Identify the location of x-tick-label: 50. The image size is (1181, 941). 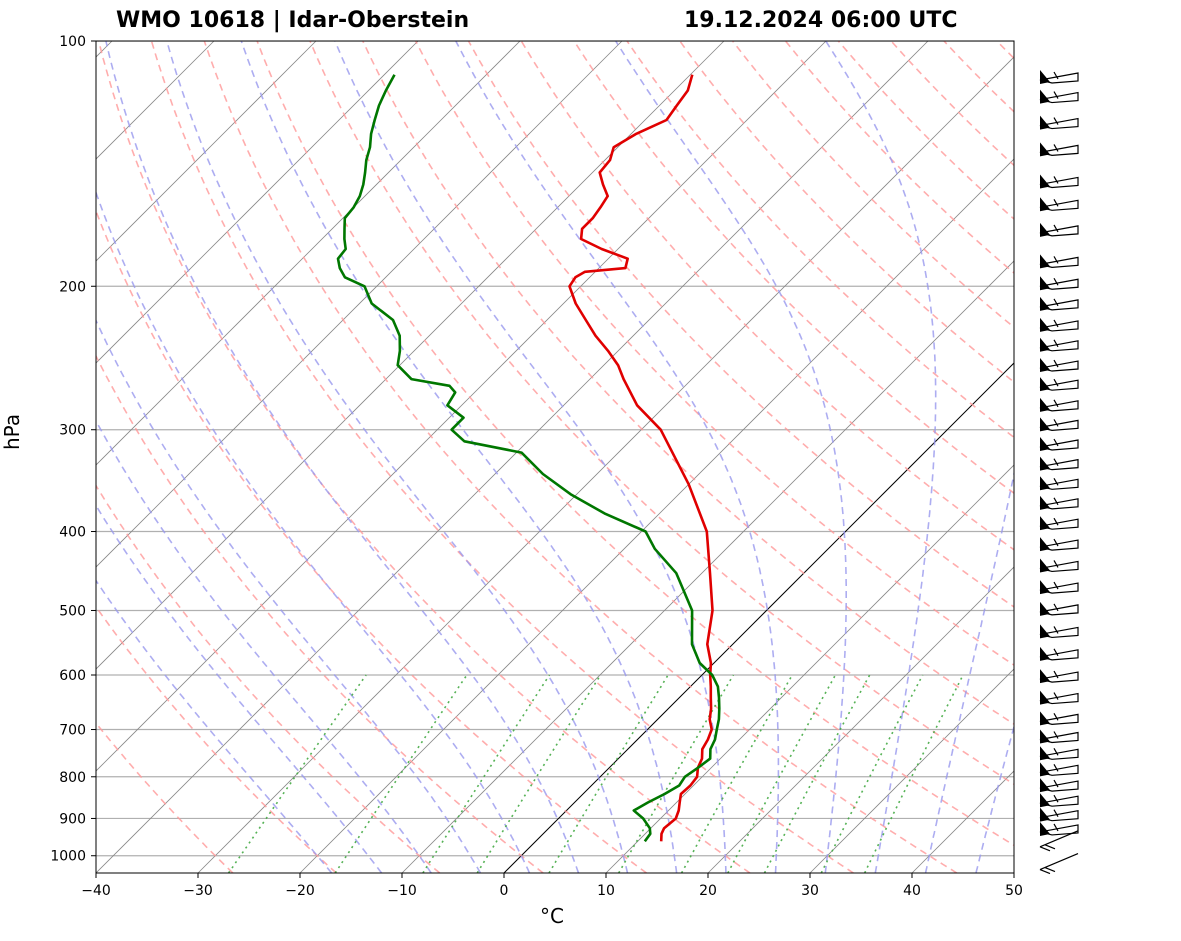
(1014, 891).